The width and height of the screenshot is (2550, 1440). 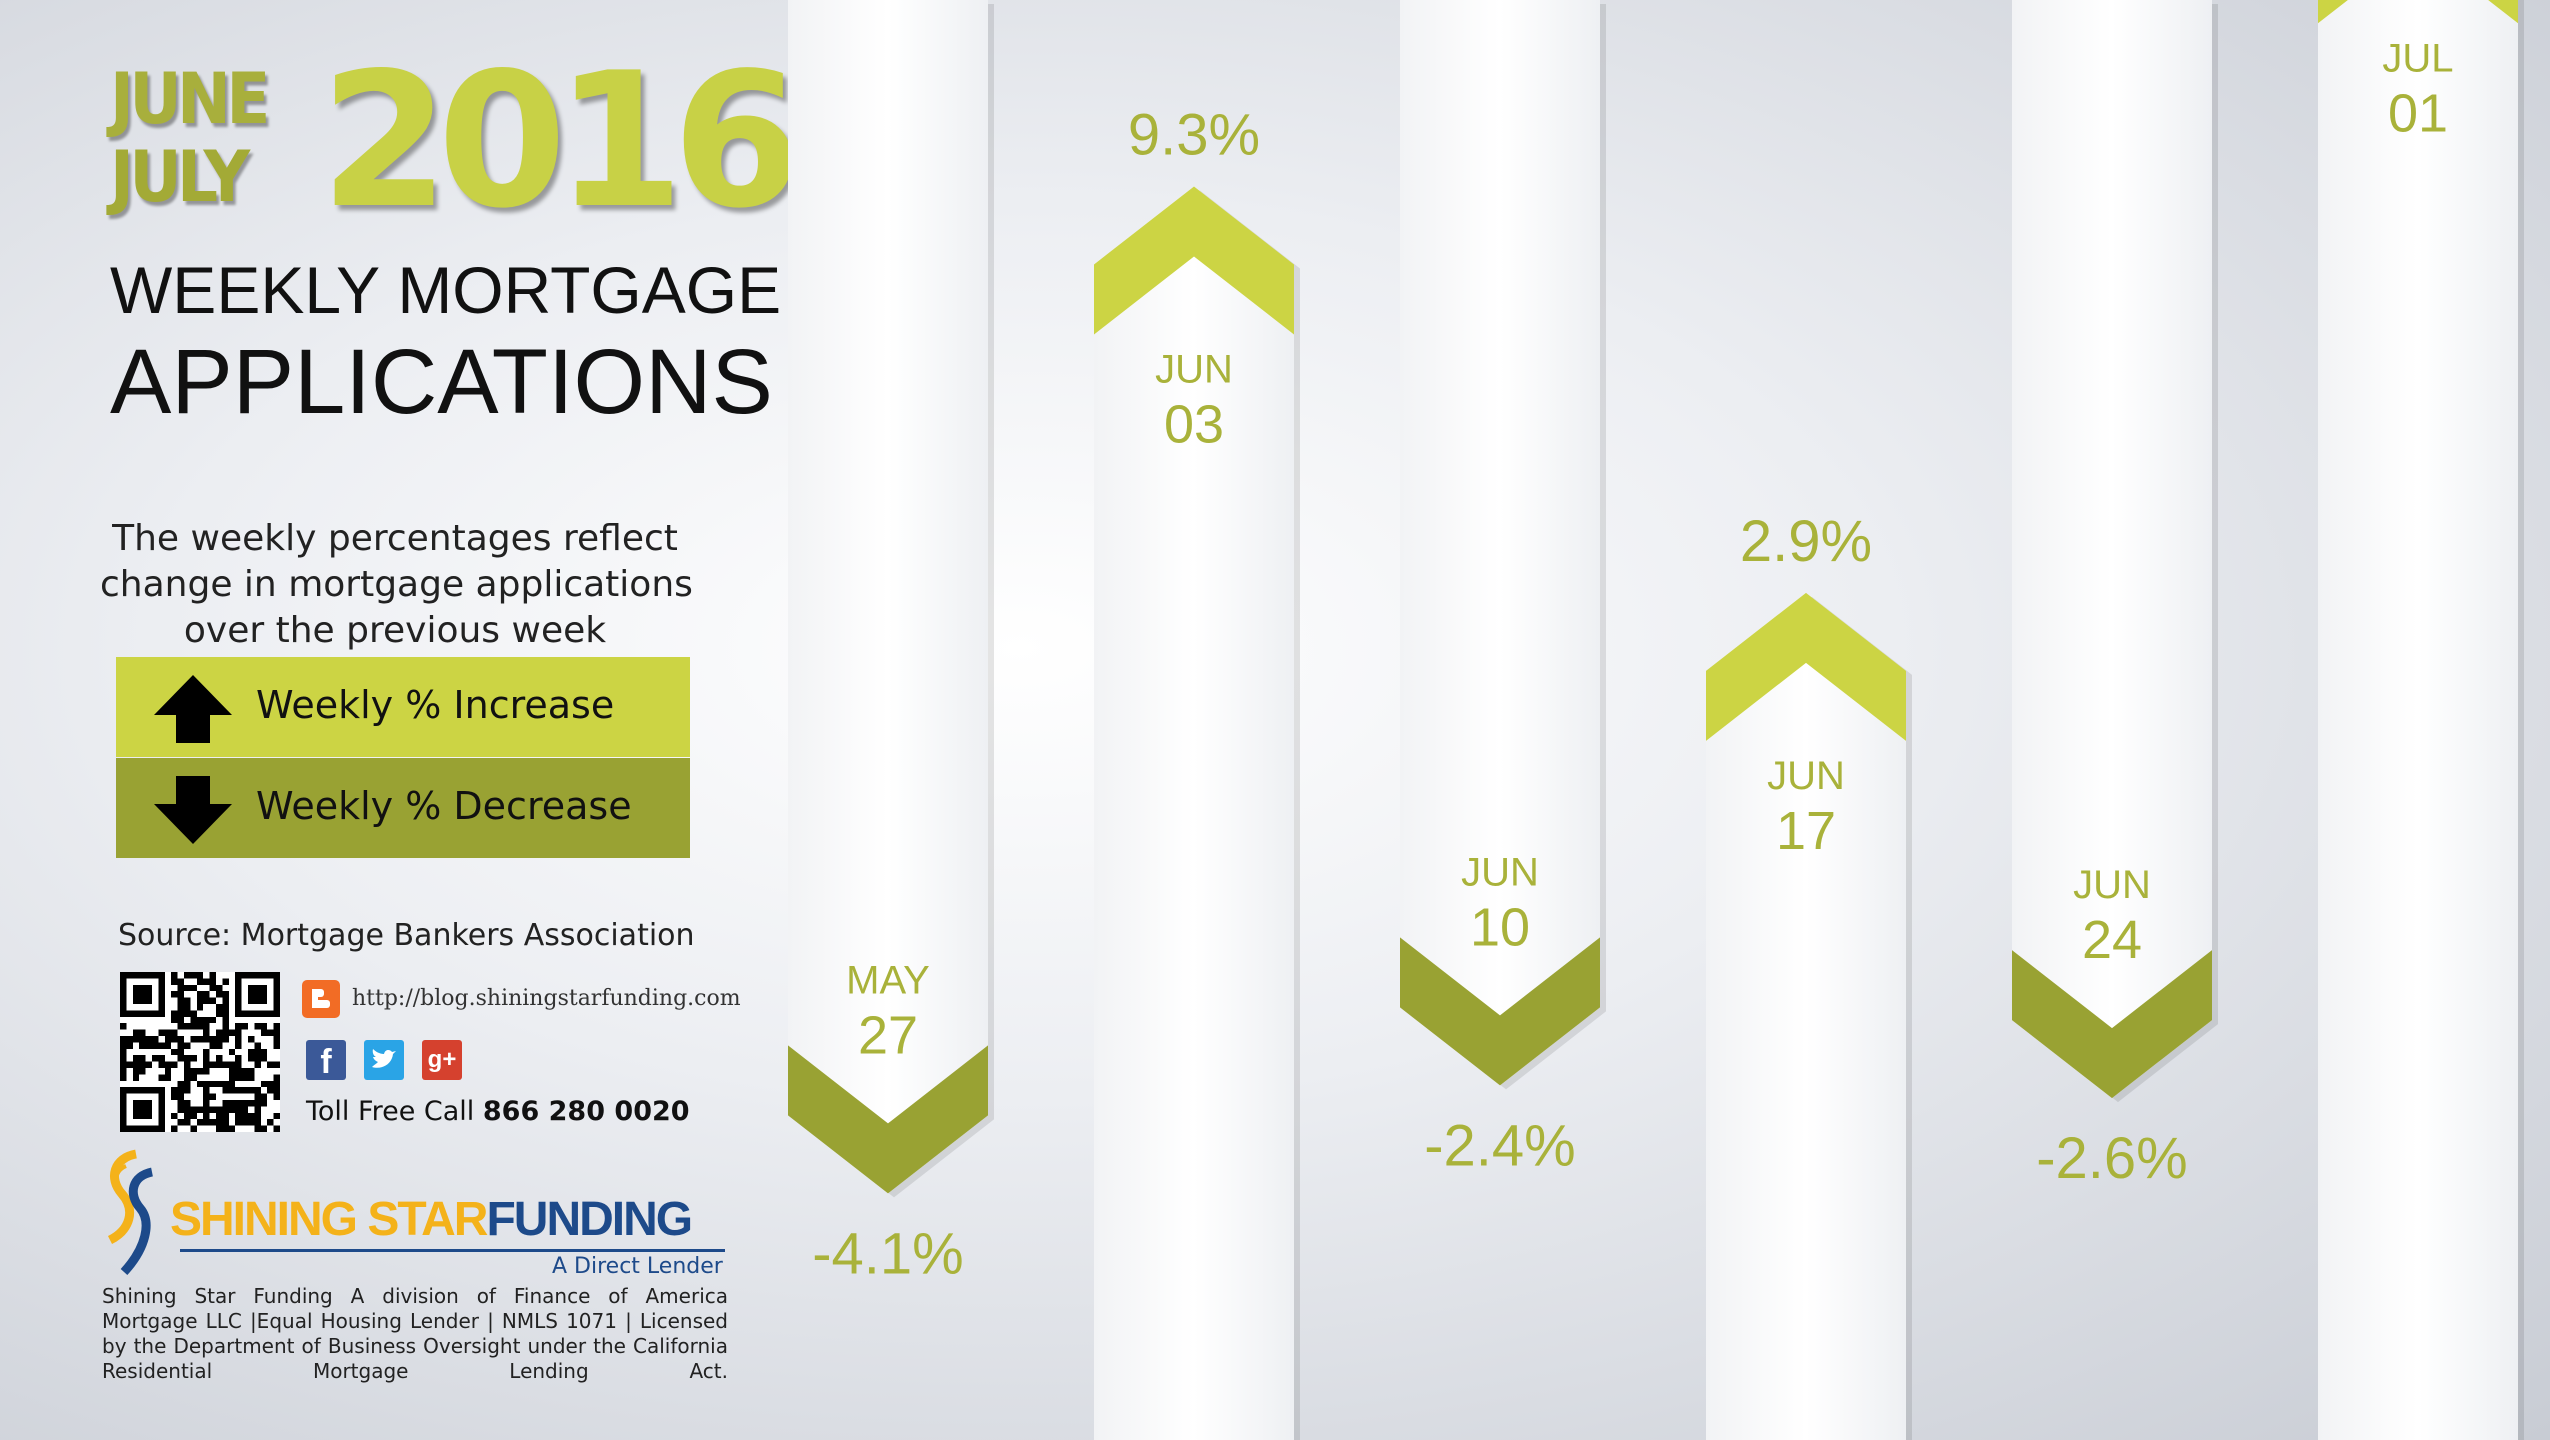 What do you see at coordinates (180, 177) in the screenshot?
I see `month-july-heading: JULY` at bounding box center [180, 177].